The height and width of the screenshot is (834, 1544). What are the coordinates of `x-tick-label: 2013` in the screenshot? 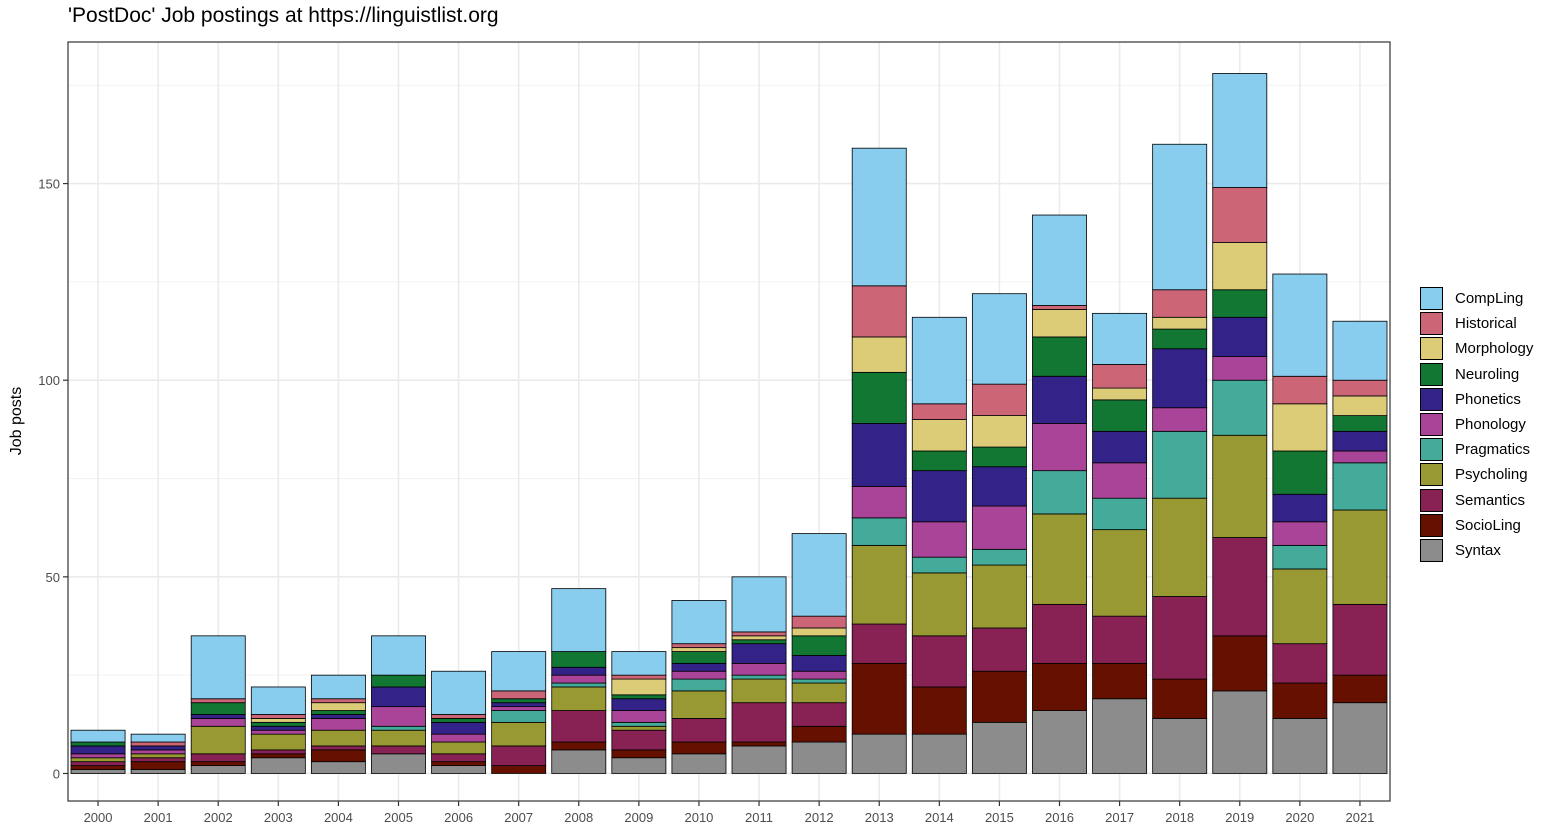 It's located at (879, 817).